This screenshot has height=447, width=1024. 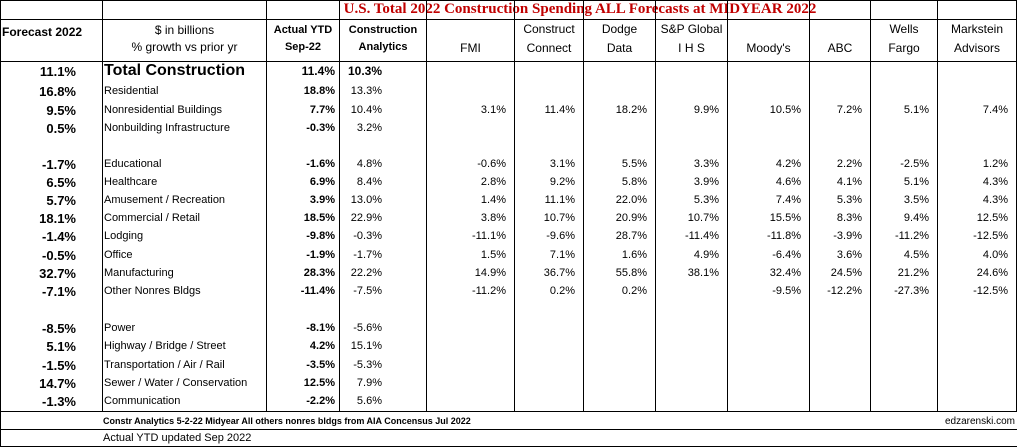 I want to click on source-forecast-value: -12.5%, so click(x=990, y=291).